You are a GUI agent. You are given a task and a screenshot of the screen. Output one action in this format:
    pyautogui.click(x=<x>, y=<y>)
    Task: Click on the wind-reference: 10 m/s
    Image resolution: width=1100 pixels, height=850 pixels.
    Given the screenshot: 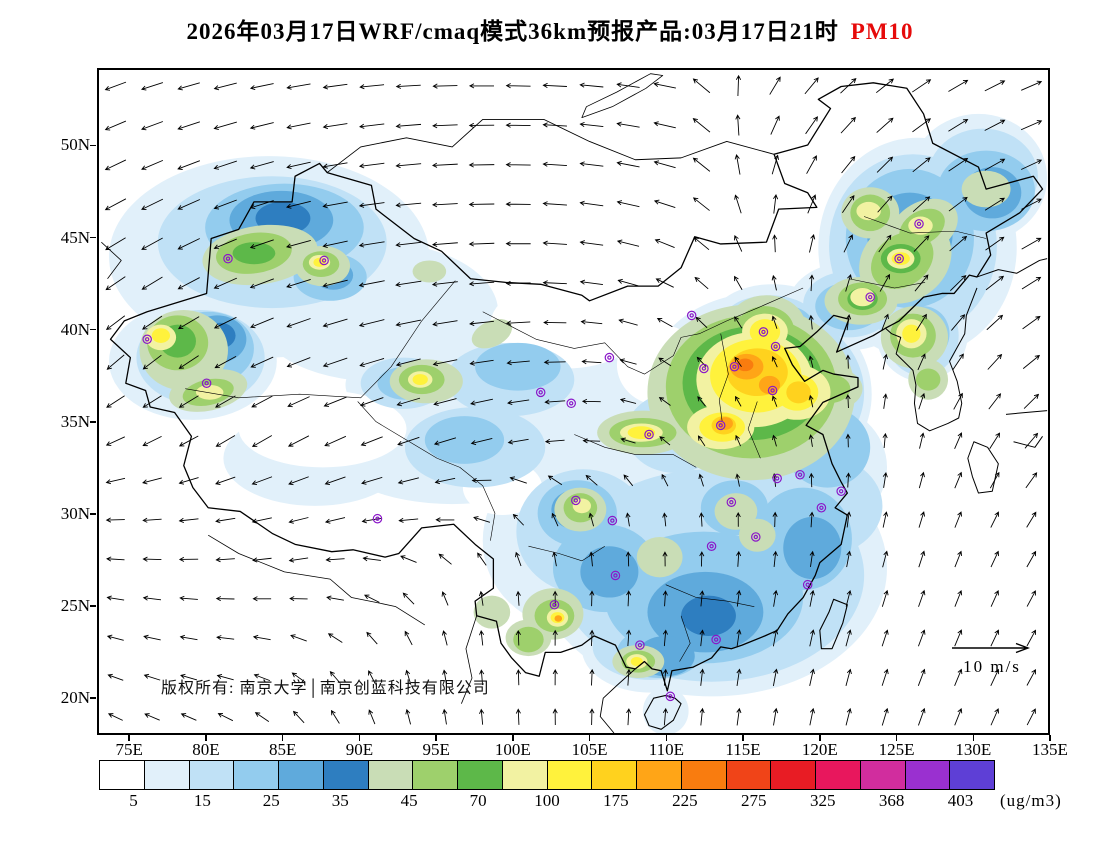 What is the action you would take?
    pyautogui.click(x=992, y=658)
    